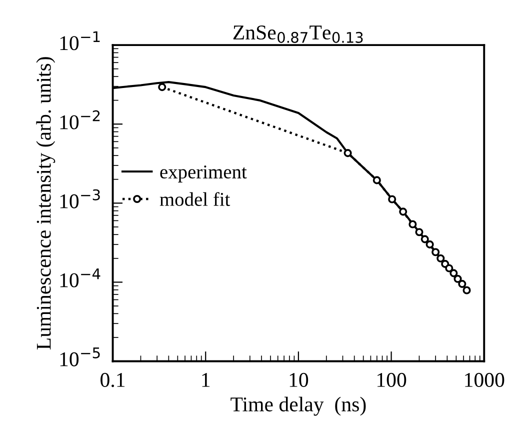 The image size is (508, 429). Describe the element at coordinates (206, 380) in the screenshot. I see `x-tick-label: 1` at that location.